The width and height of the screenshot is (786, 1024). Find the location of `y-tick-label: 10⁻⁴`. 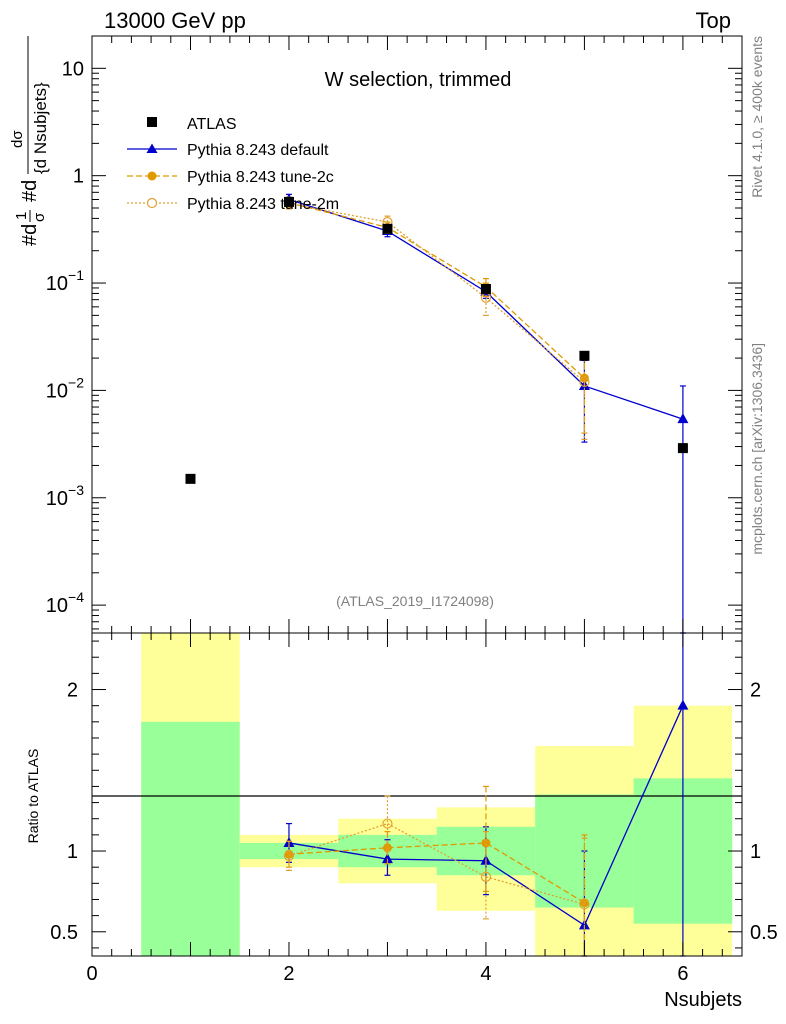

y-tick-label: 10⁻⁴ is located at coordinates (65, 603).